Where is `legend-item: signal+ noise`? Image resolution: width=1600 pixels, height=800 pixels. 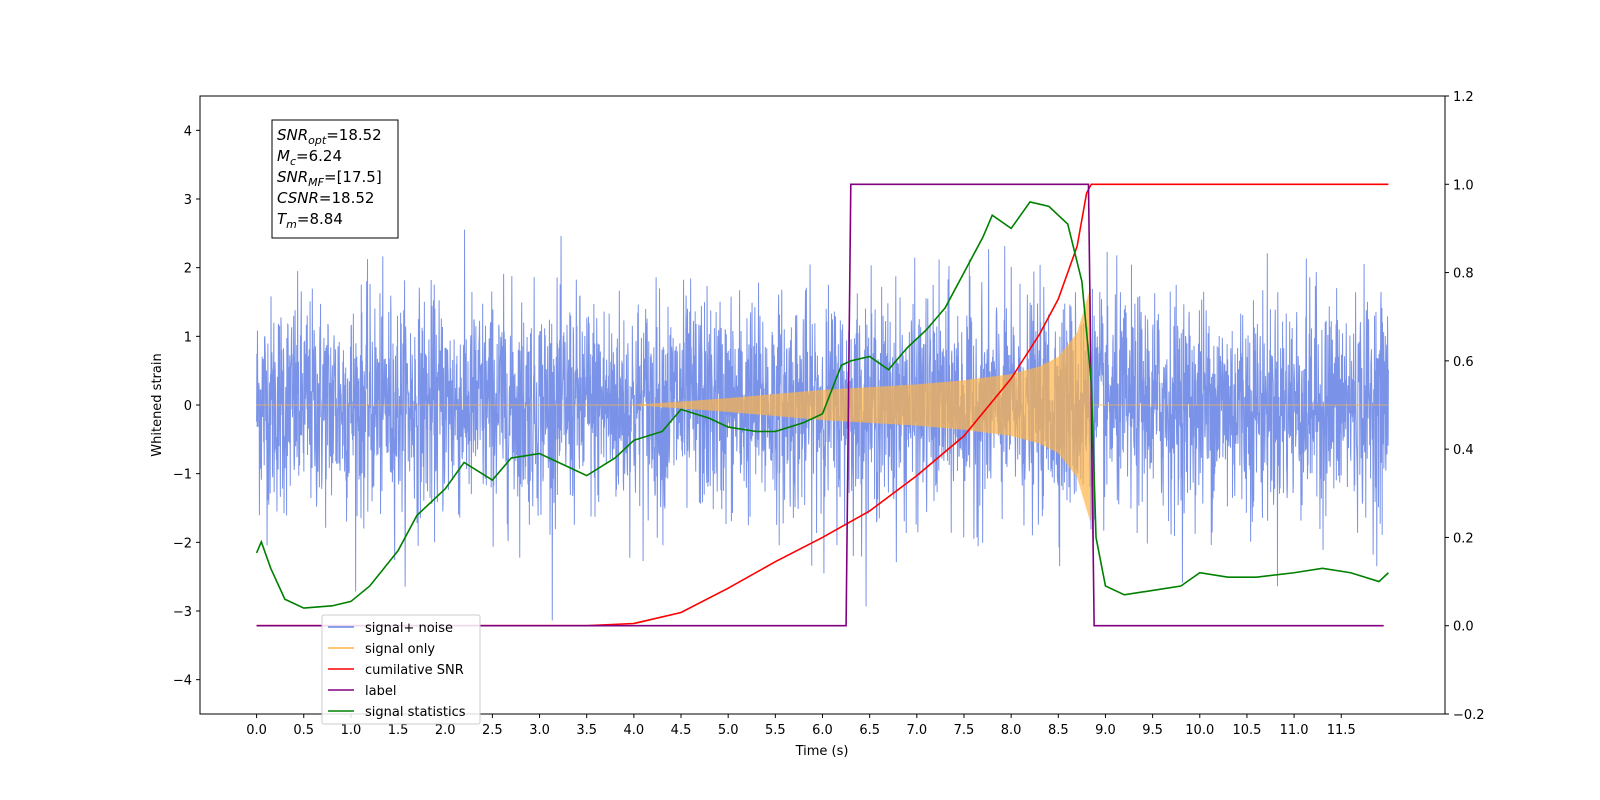 legend-item: signal+ noise is located at coordinates (390, 628).